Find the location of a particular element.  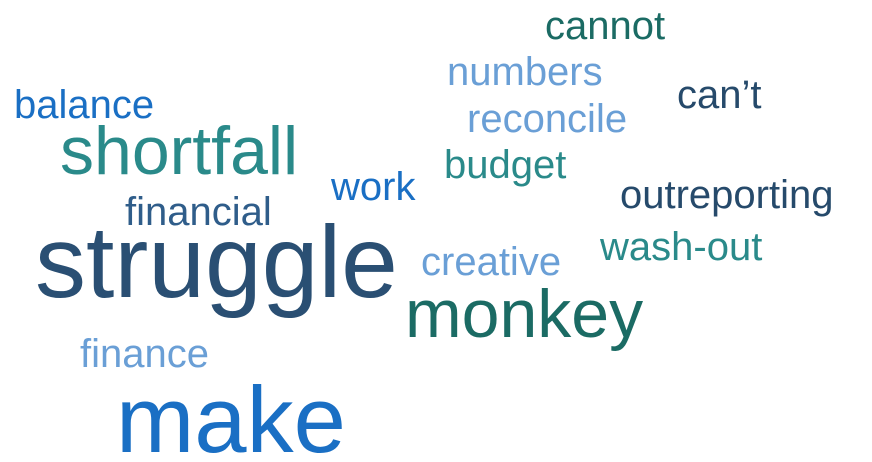

word-shortfall: shortfall is located at coordinates (179, 151).